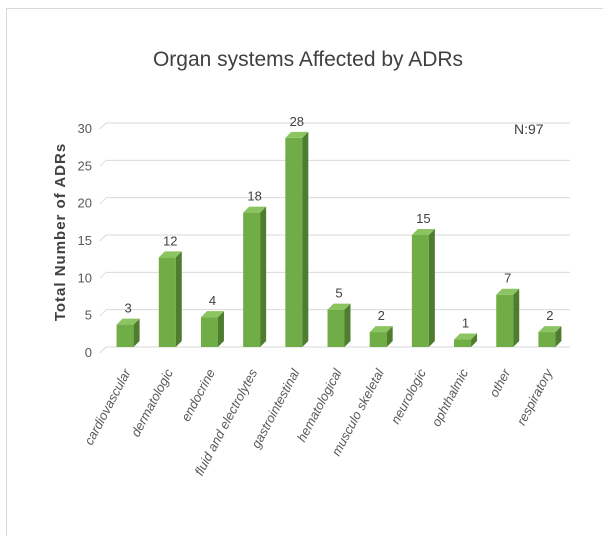 Image resolution: width=607 pixels, height=541 pixels. I want to click on x-tick-label-cardiovascular: cardiovascular, so click(107, 407).